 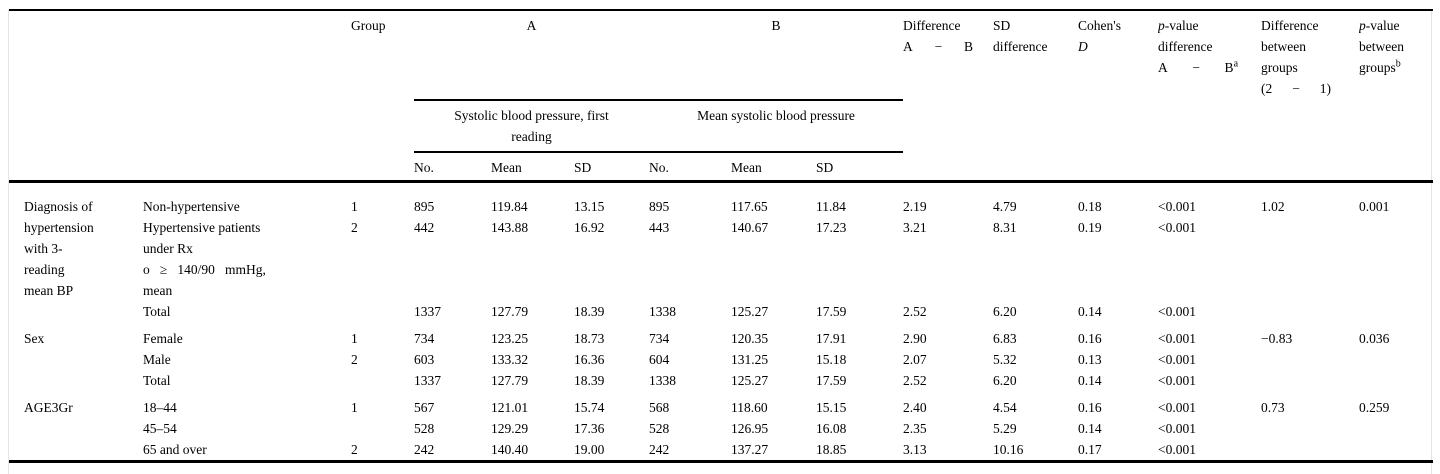 What do you see at coordinates (510, 227) in the screenshot?
I see `value-cell: 143.88` at bounding box center [510, 227].